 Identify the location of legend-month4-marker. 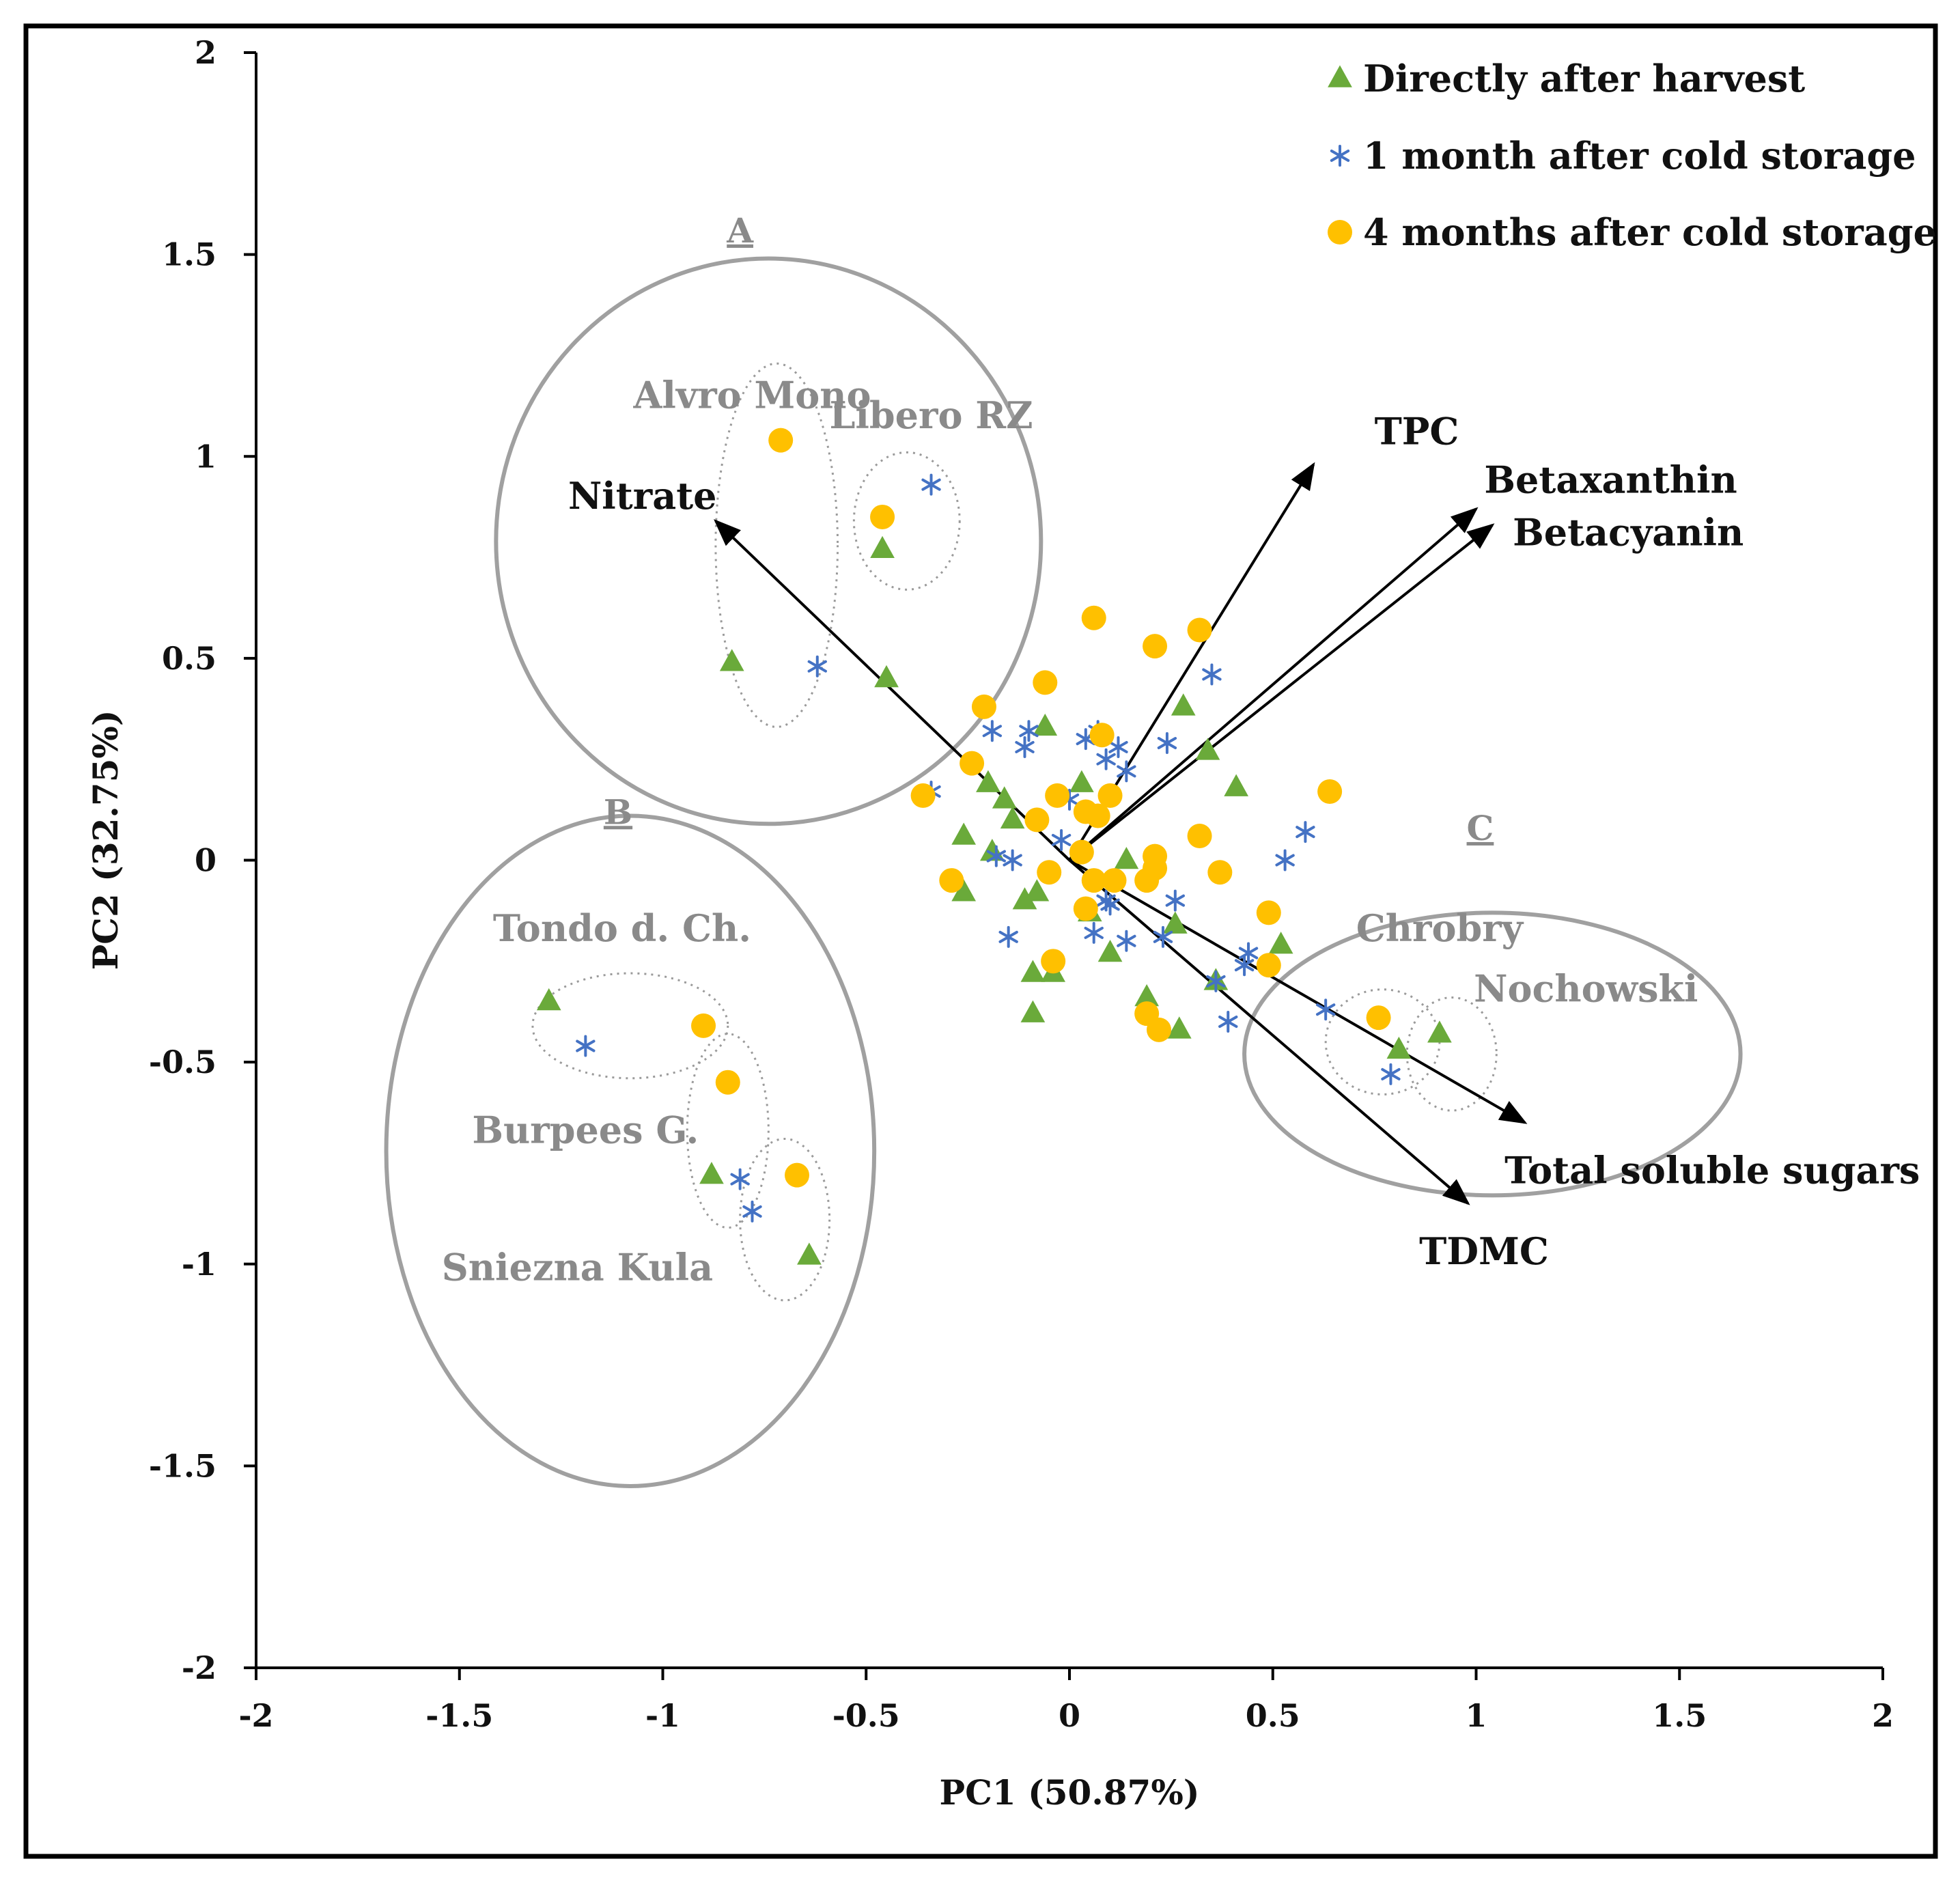
(1340, 233).